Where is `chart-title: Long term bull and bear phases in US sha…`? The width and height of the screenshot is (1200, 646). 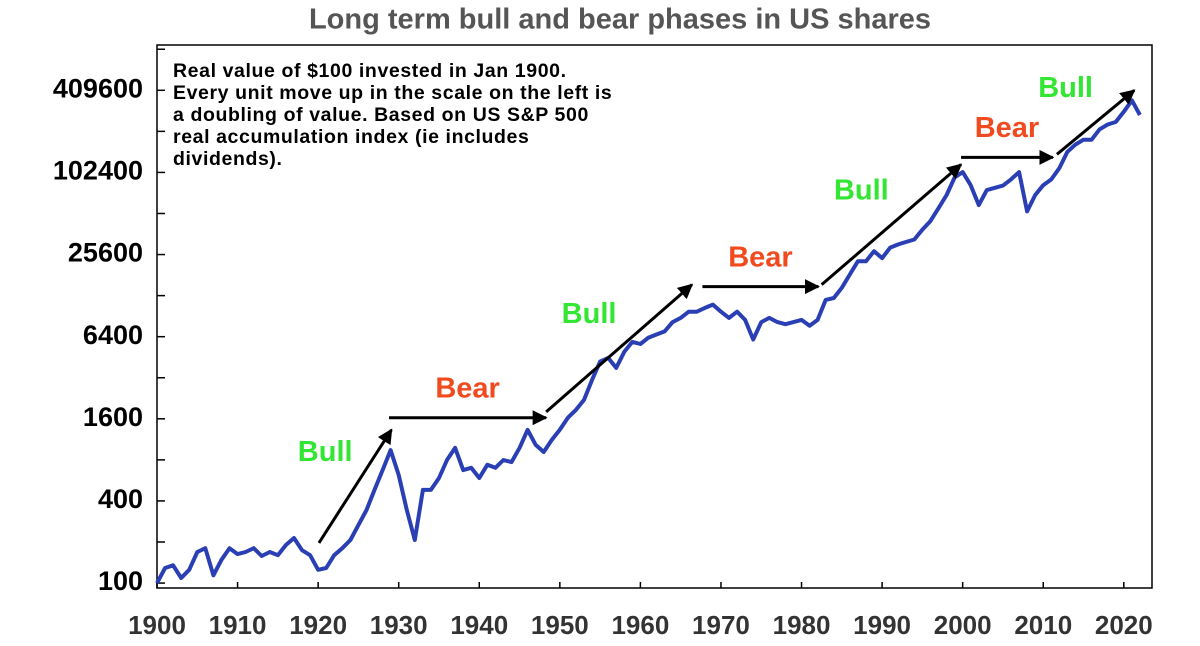
chart-title: Long term bull and bear phases in US sha… is located at coordinates (620, 20).